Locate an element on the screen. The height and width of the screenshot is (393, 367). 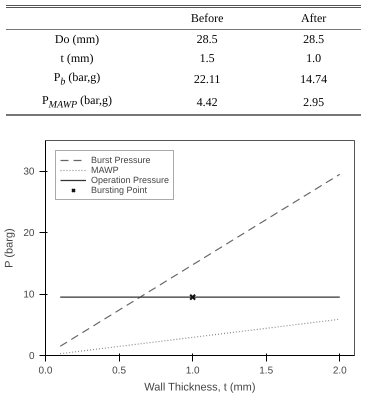
category-label: After is located at coordinates (314, 18).